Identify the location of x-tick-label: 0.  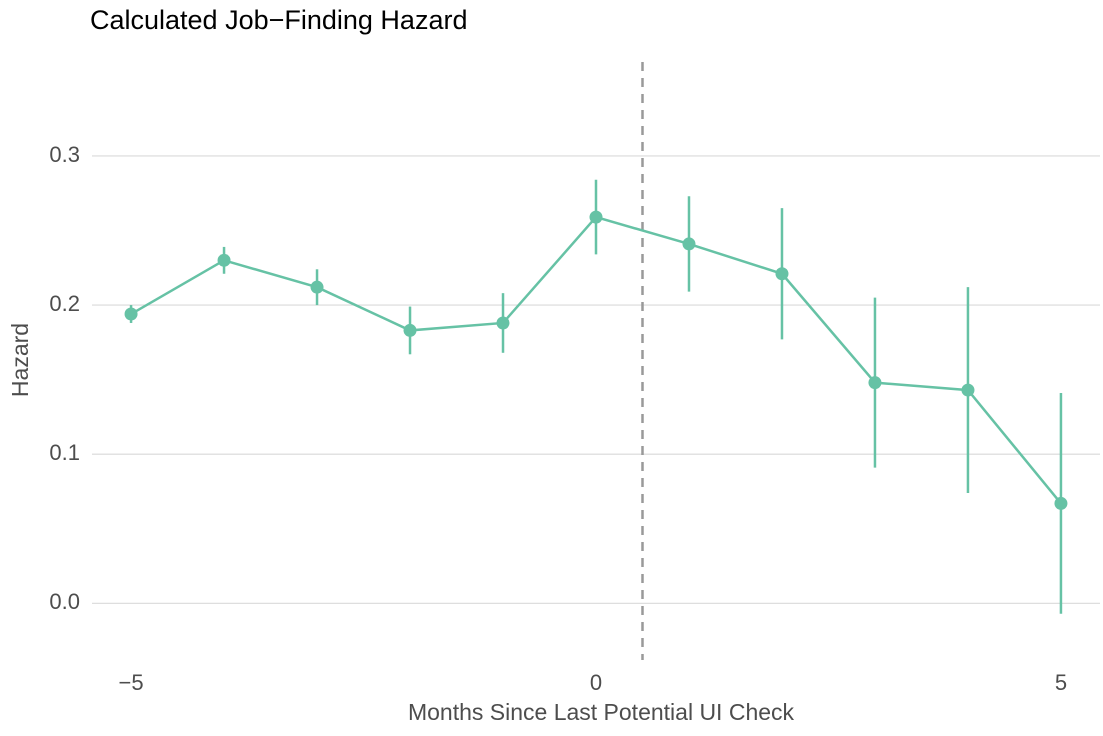
(596, 682).